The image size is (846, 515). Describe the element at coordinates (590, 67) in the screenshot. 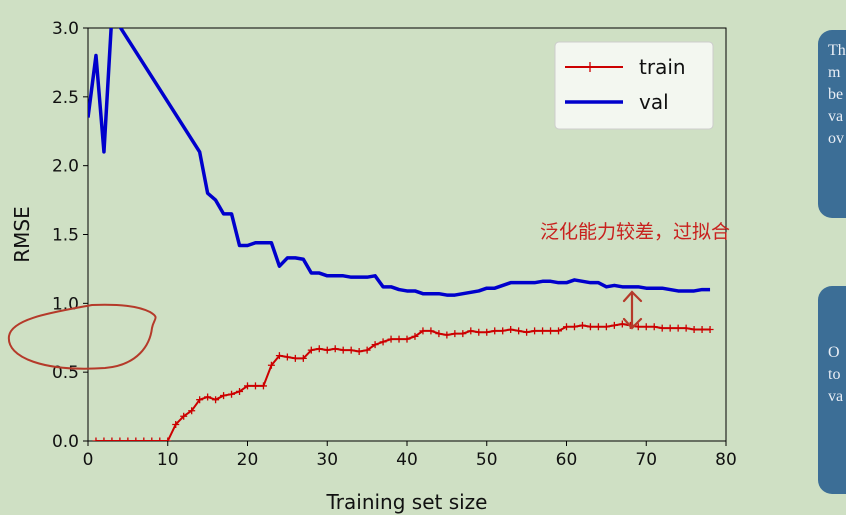

I see `legend-marker` at that location.